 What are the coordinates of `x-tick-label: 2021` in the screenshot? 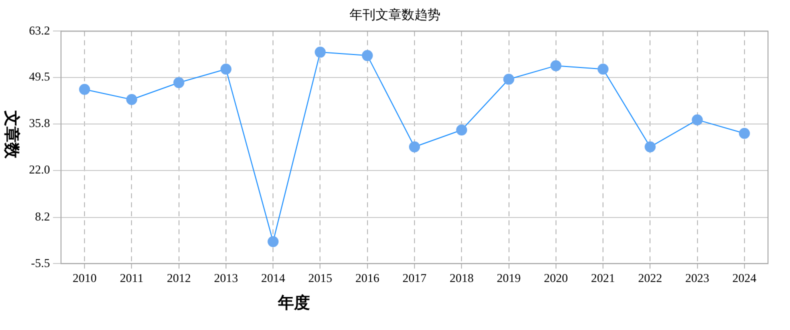 It's located at (603, 277).